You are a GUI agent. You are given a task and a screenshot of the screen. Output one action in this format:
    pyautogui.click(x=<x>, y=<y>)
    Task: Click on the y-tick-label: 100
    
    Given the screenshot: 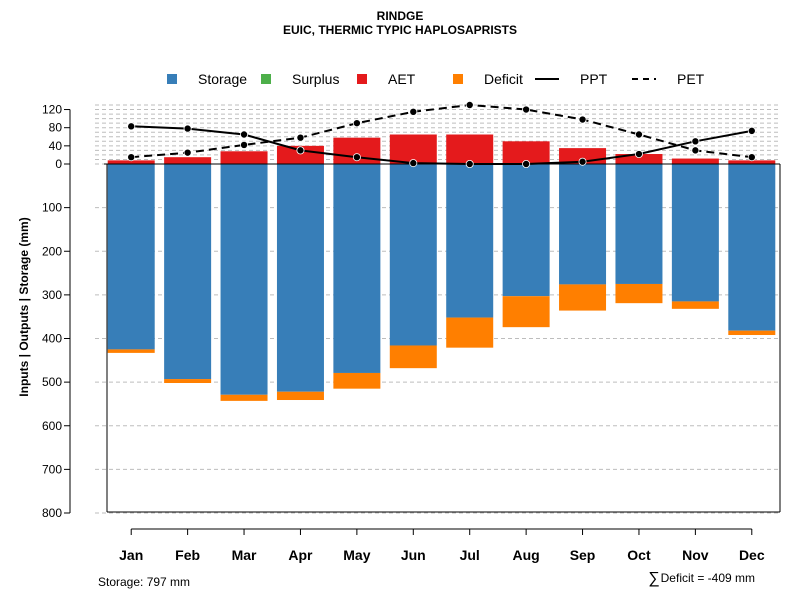 What is the action you would take?
    pyautogui.click(x=52, y=208)
    